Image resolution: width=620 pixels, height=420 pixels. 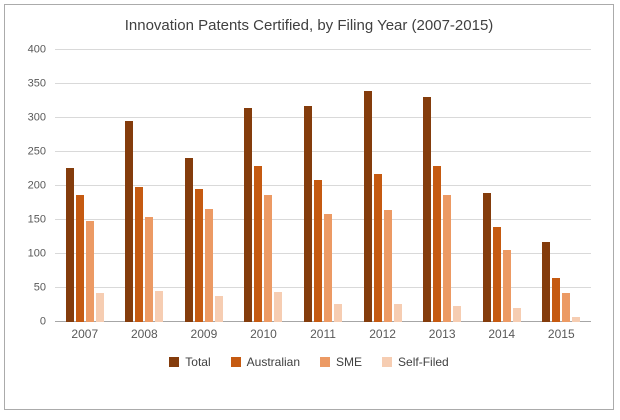 What do you see at coordinates (566, 307) in the screenshot?
I see `bar-sme-2015` at bounding box center [566, 307].